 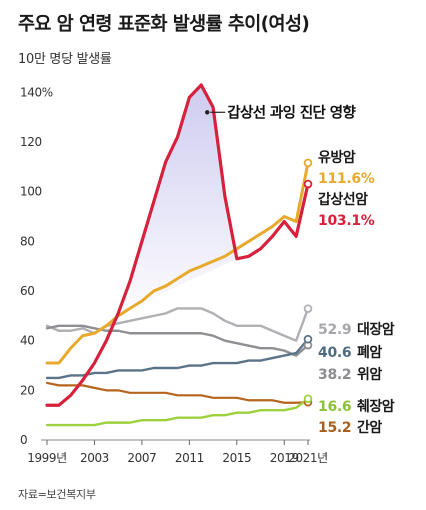 What do you see at coordinates (27, 390) in the screenshot?
I see `y-tick-label: 20` at bounding box center [27, 390].